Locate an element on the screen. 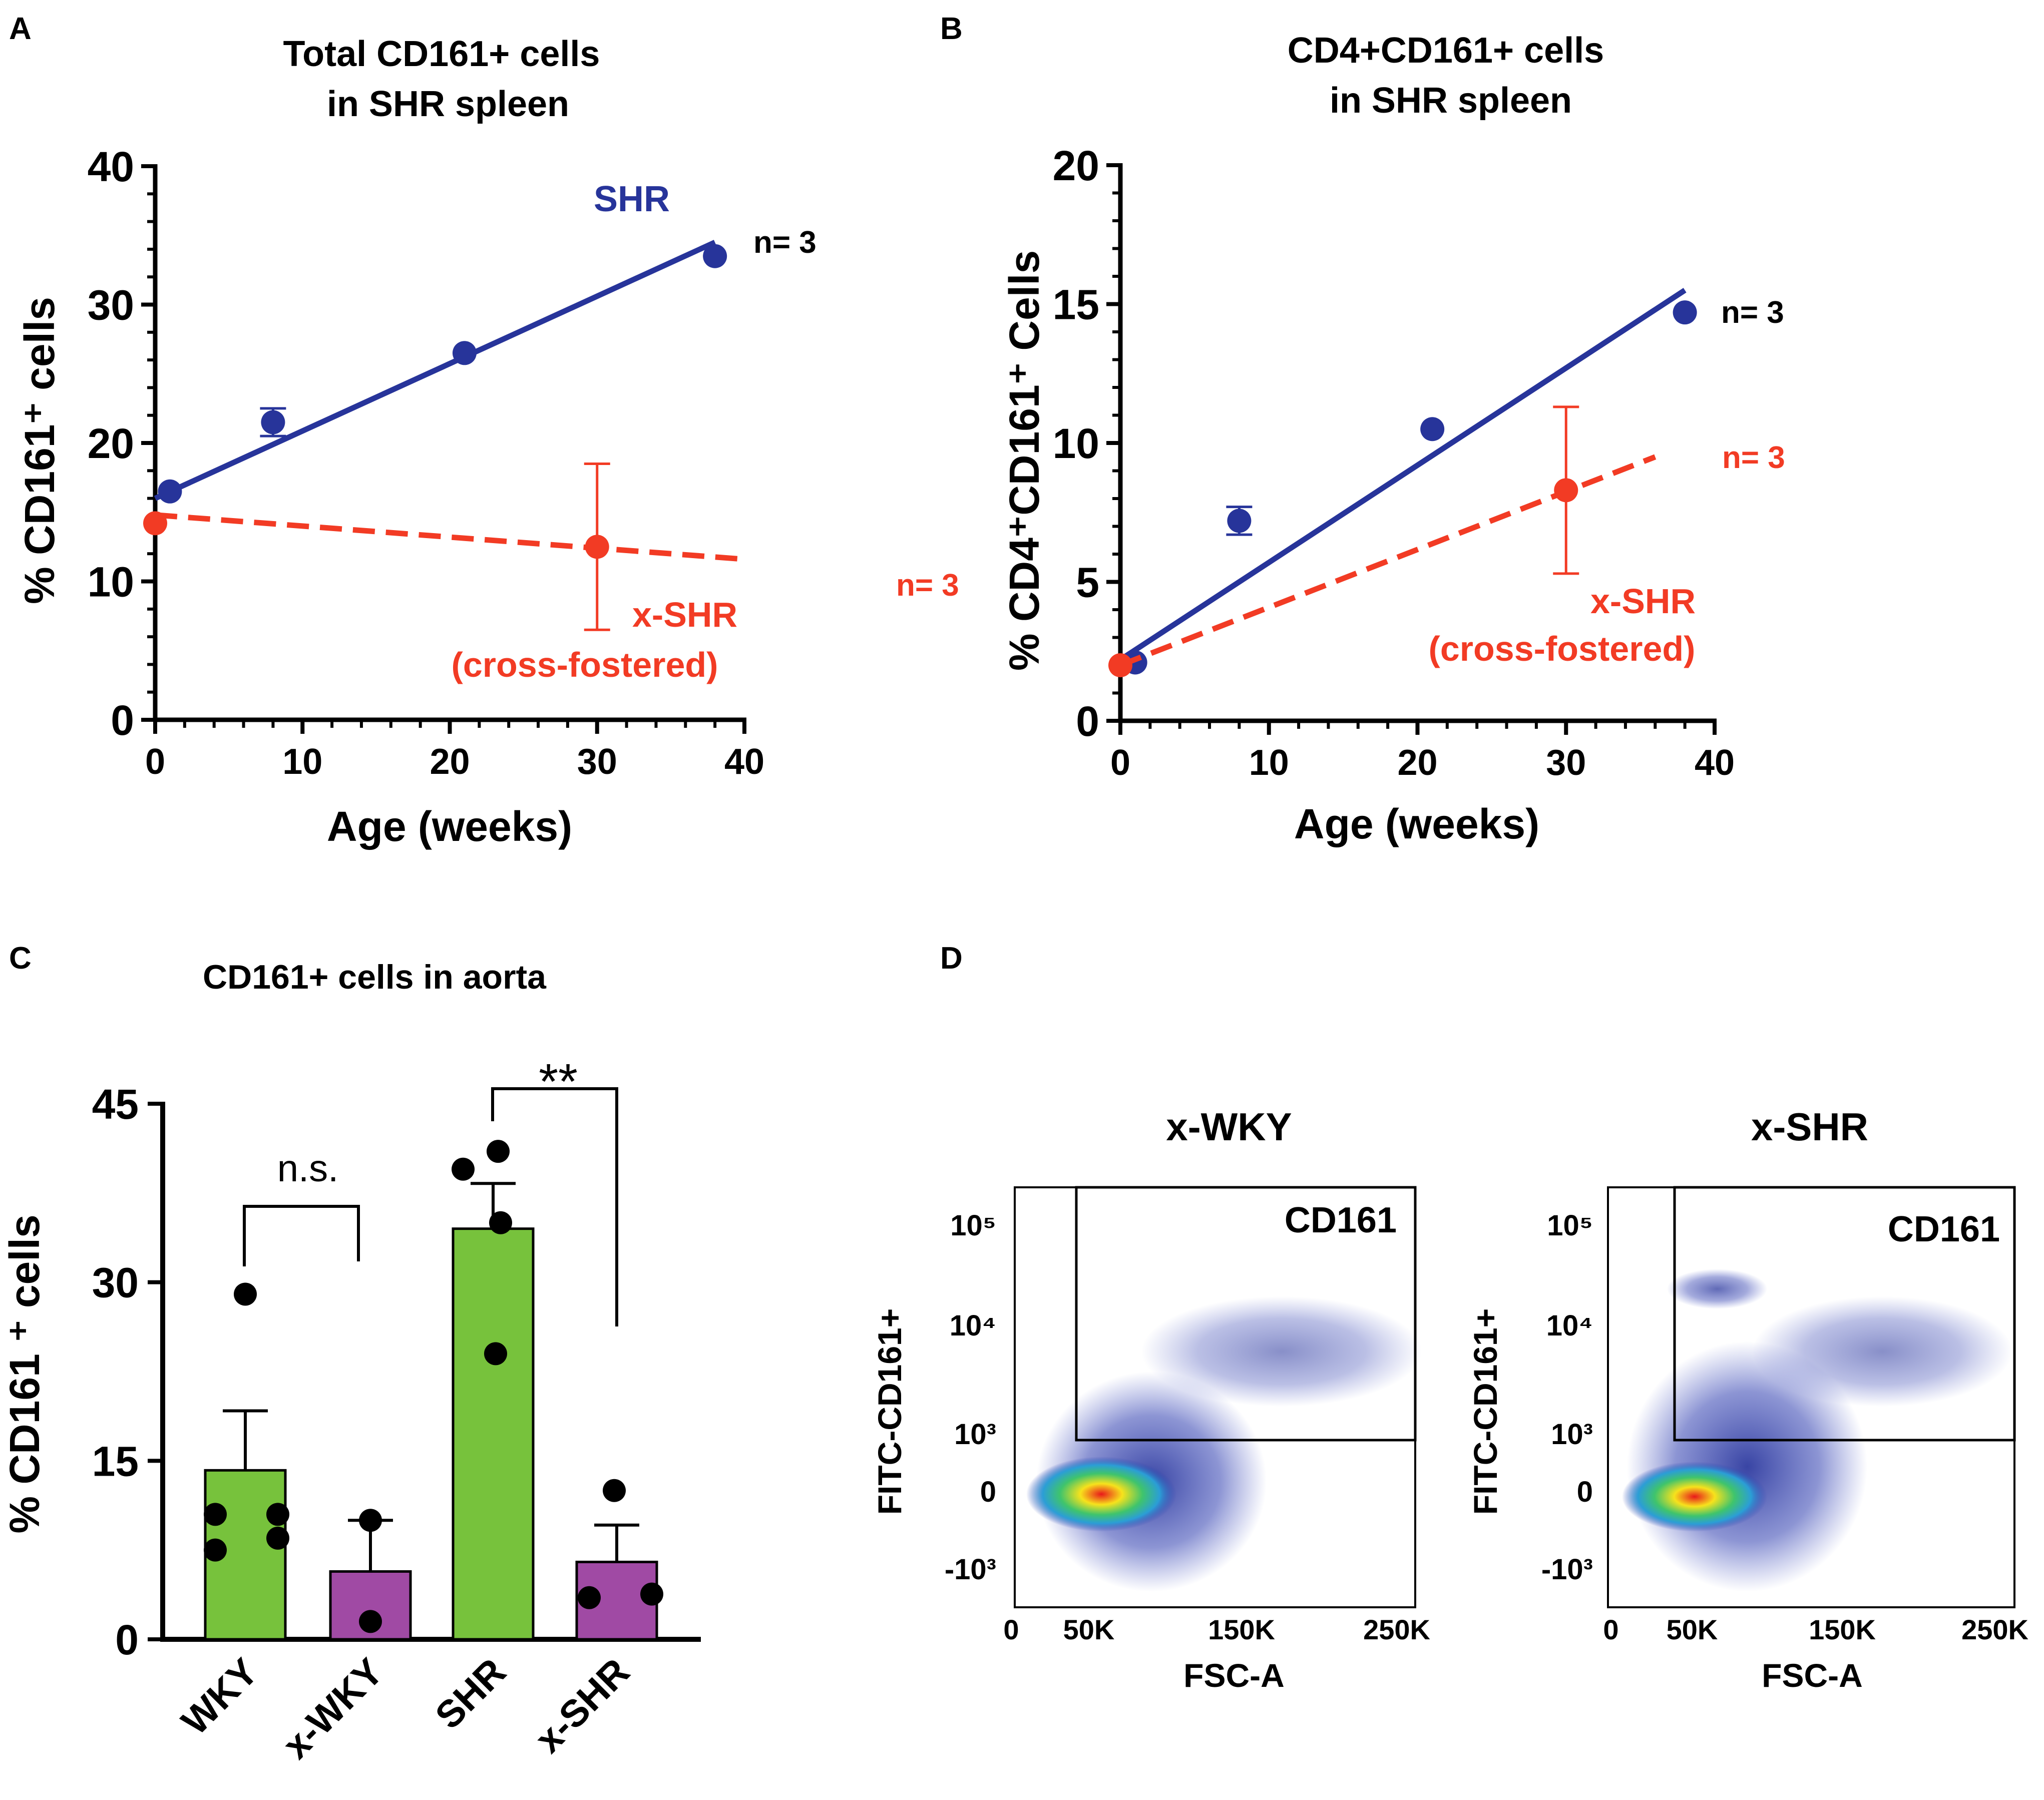 This screenshot has height=1800, width=2044. flow-left-ytick: 10⁵ is located at coordinates (973, 1225).